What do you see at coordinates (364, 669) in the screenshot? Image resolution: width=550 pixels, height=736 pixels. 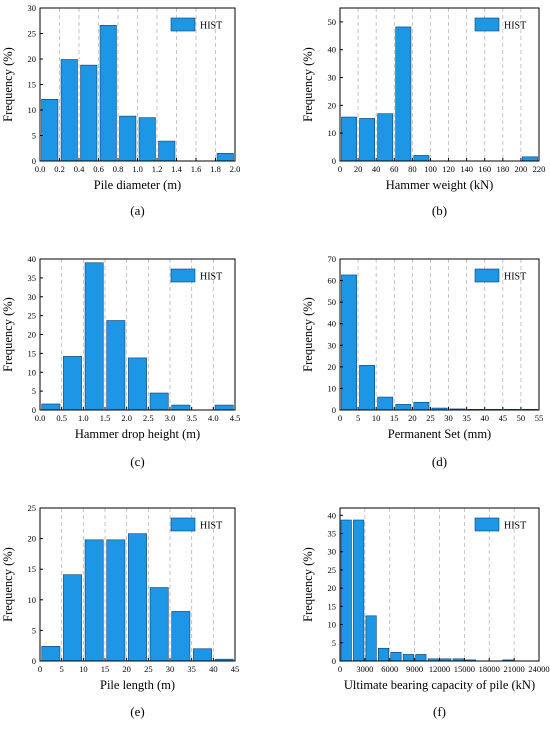 I see `x-tick-label: 3000` at bounding box center [364, 669].